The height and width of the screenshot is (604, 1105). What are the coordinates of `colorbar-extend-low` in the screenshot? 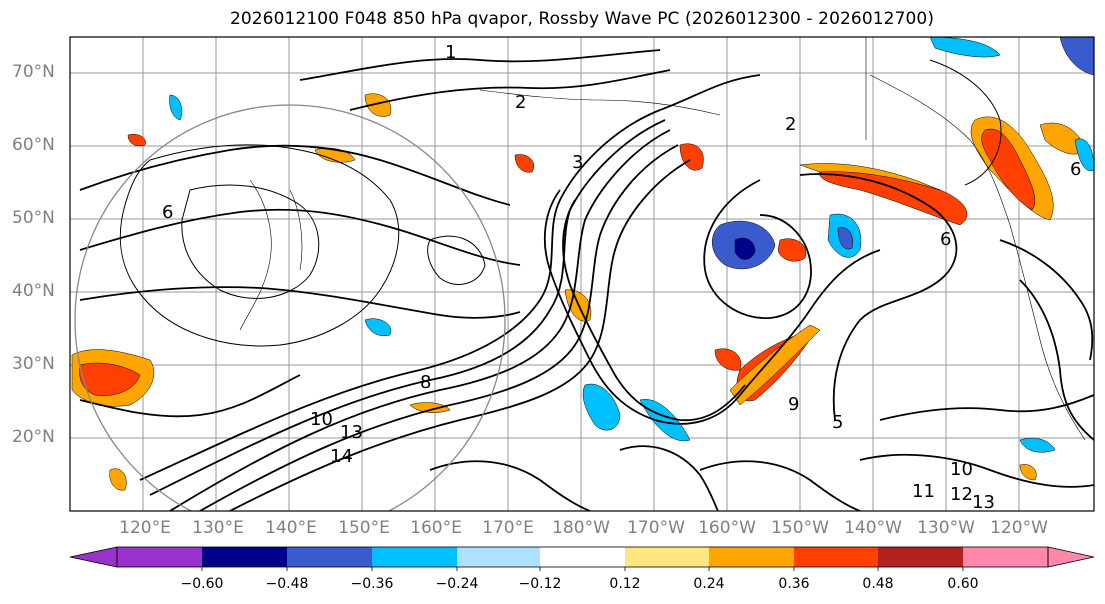 It's located at (93, 557).